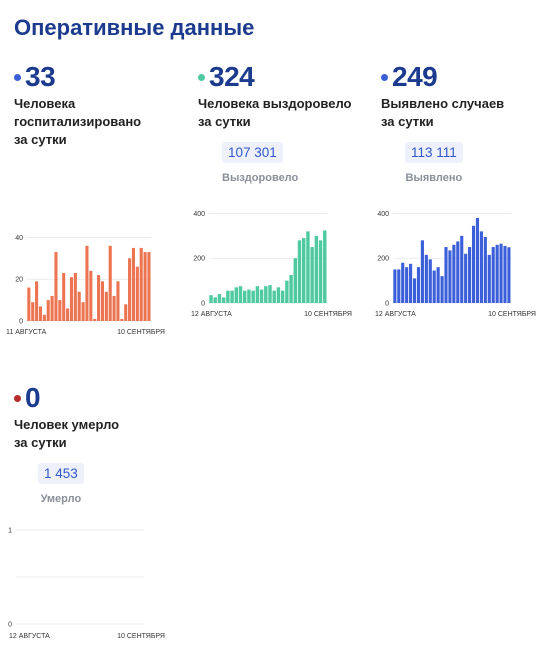  What do you see at coordinates (19, 238) in the screenshot?
I see `y-tick-label: 40` at bounding box center [19, 238].